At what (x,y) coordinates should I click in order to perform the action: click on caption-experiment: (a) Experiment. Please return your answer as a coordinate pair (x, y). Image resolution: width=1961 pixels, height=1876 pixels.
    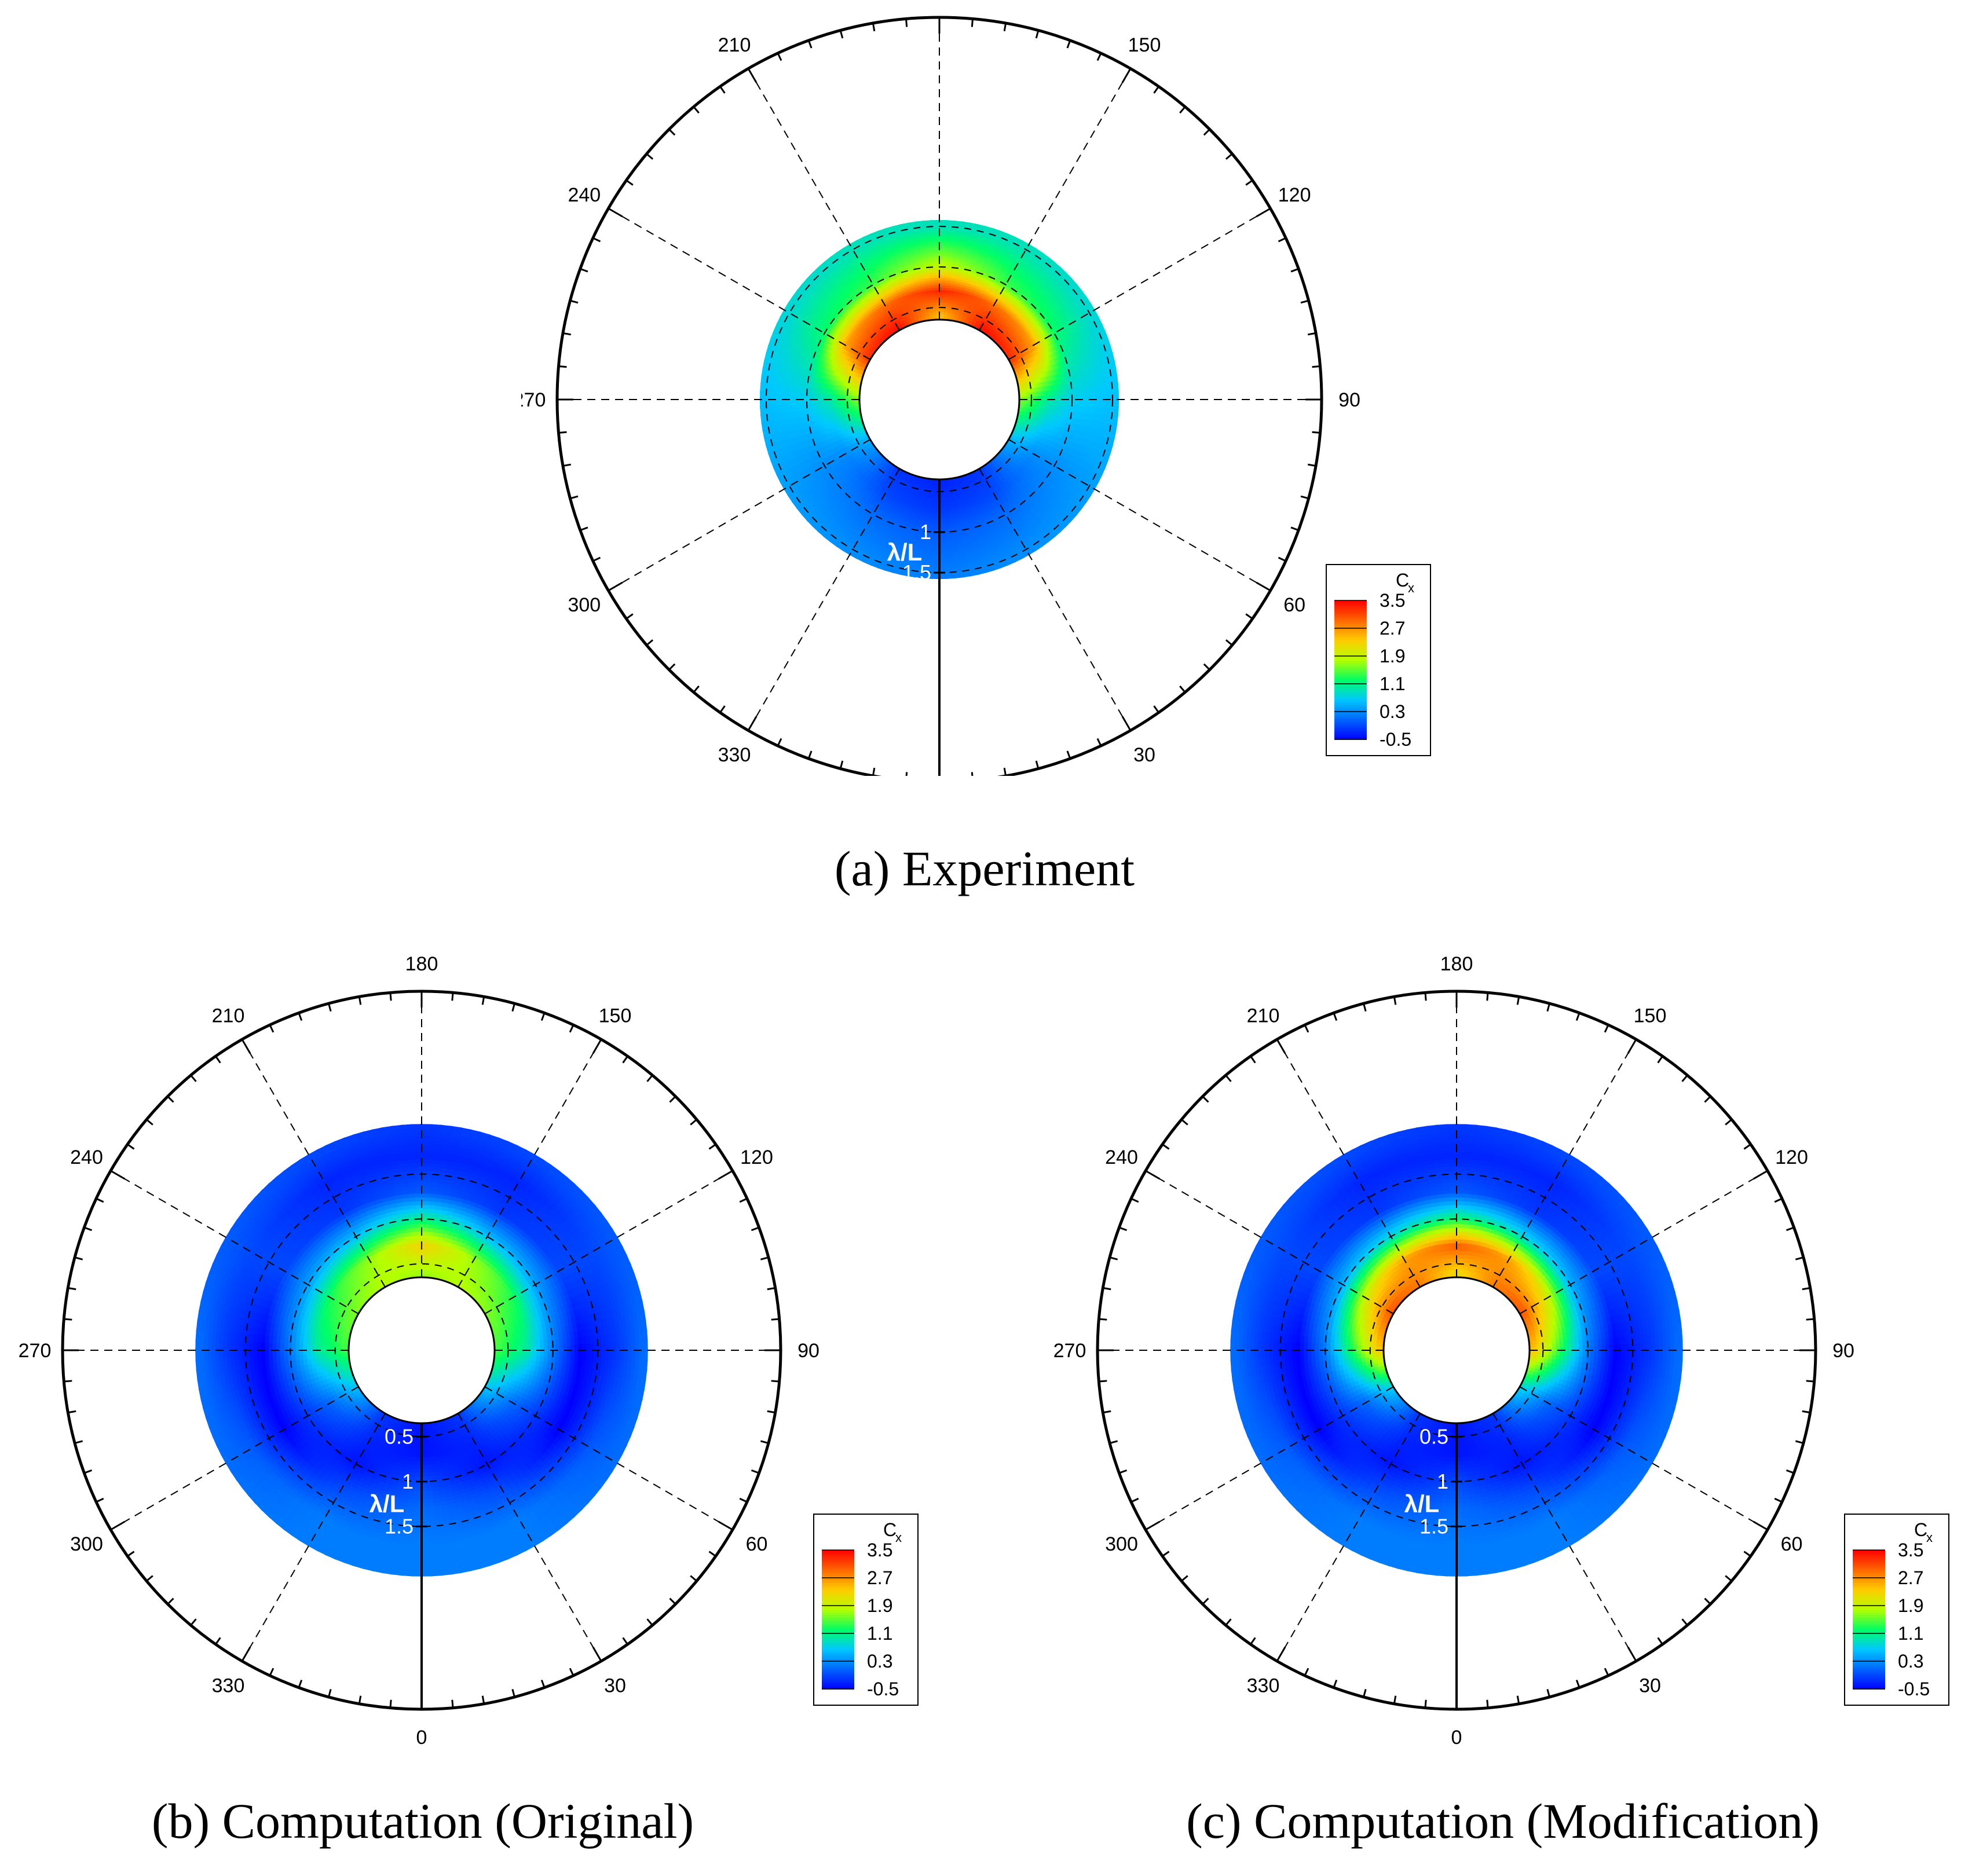
    Looking at the image, I should click on (984, 869).